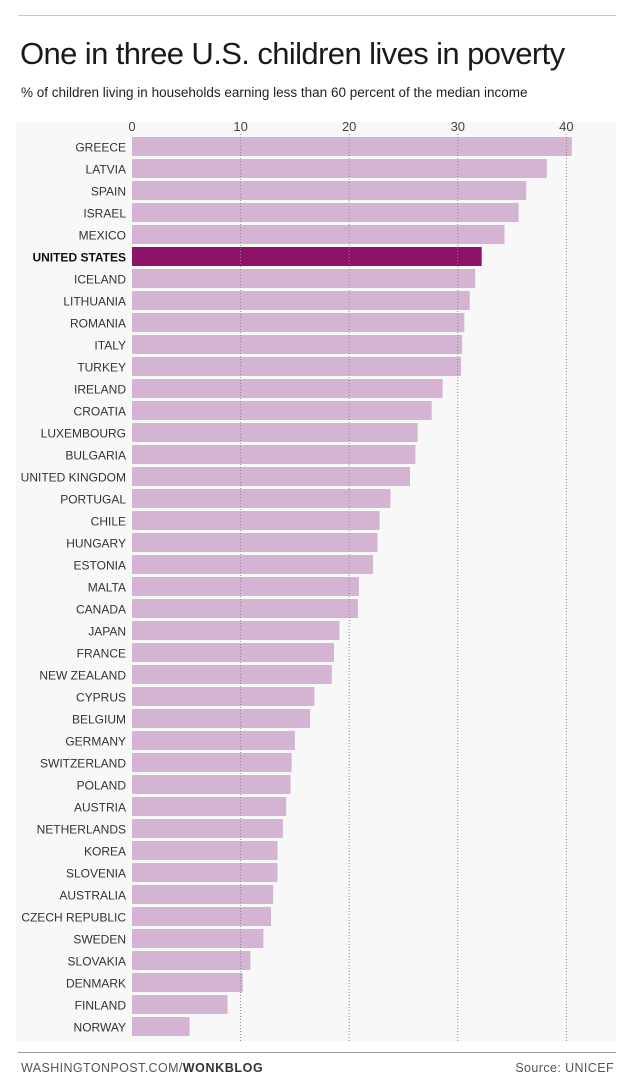 The width and height of the screenshot is (644, 1080). I want to click on category-label-australia: AUSTRALIA, so click(92, 896).